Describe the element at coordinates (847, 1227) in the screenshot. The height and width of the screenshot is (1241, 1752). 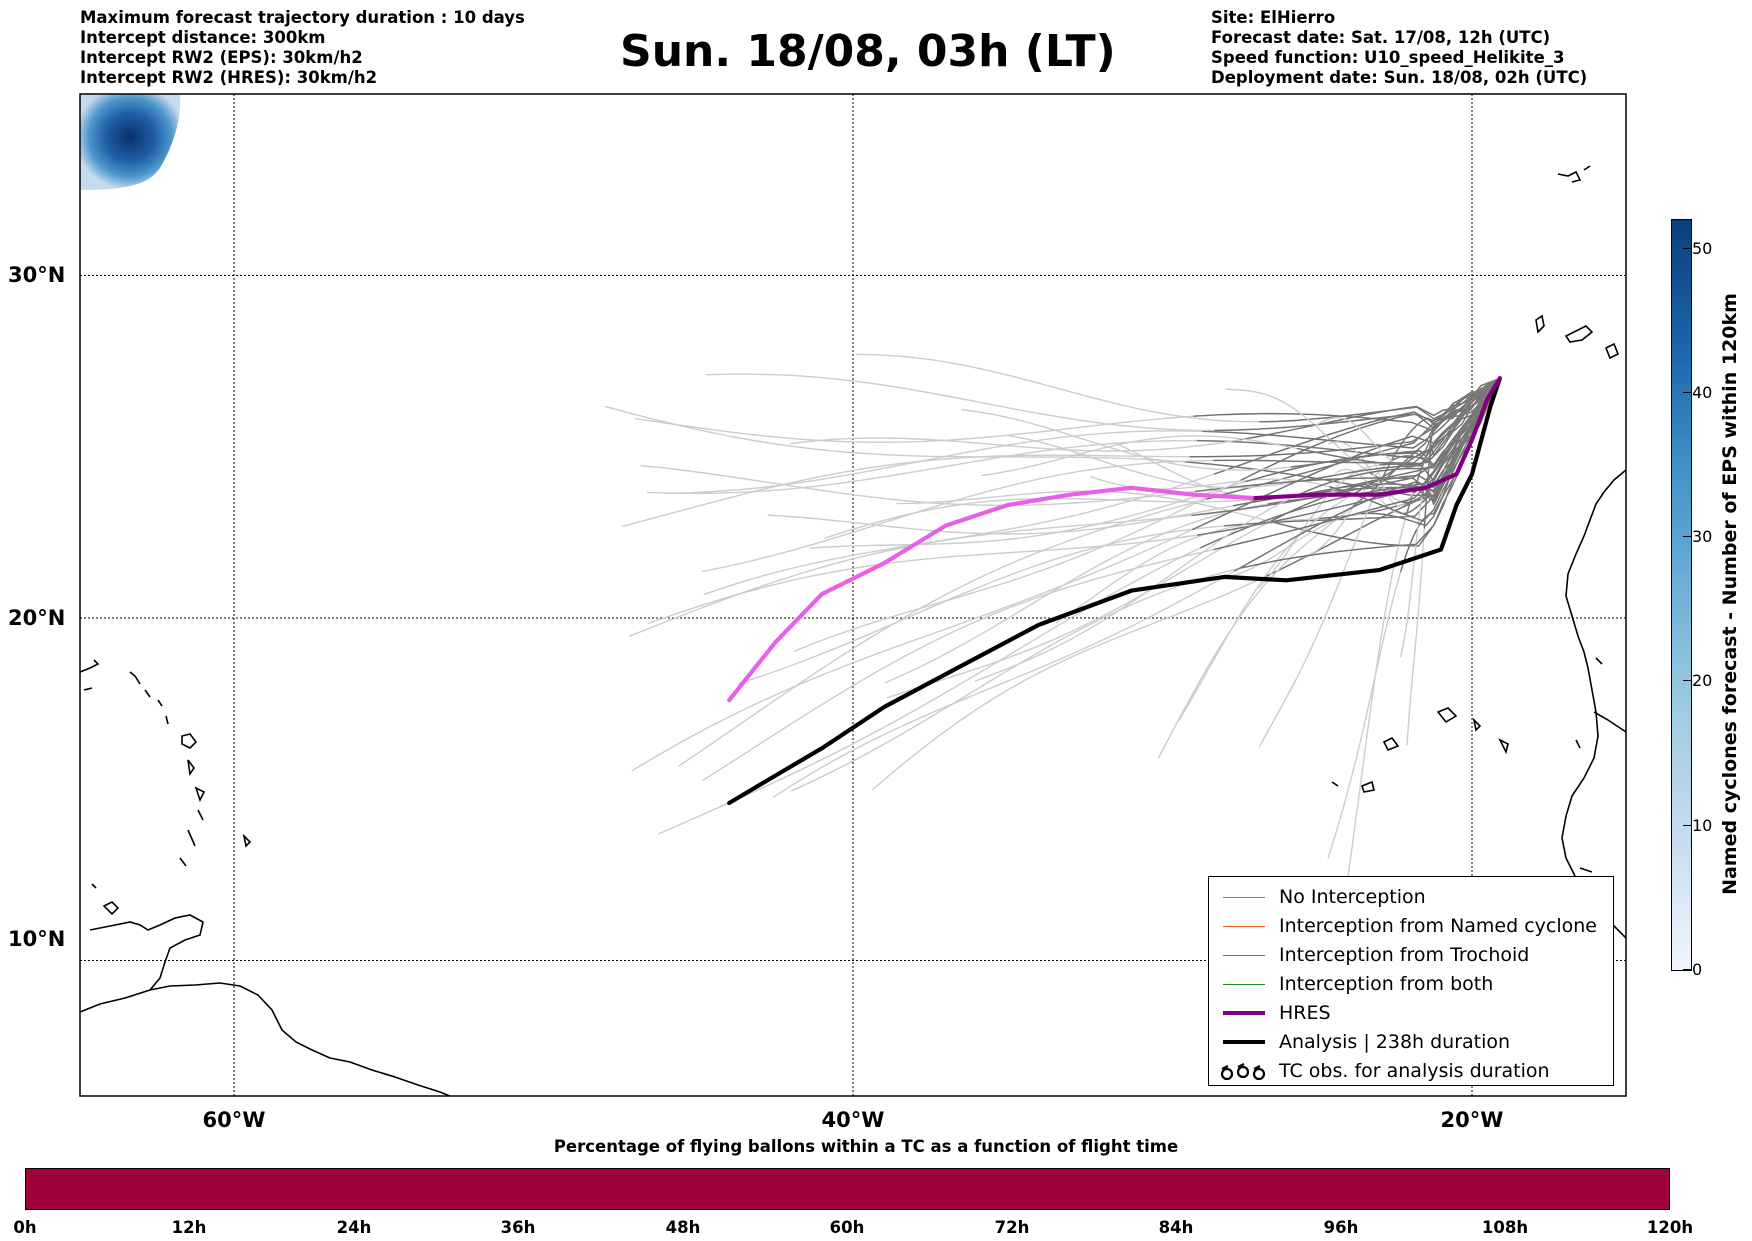
I see `time-tick: 60h` at that location.